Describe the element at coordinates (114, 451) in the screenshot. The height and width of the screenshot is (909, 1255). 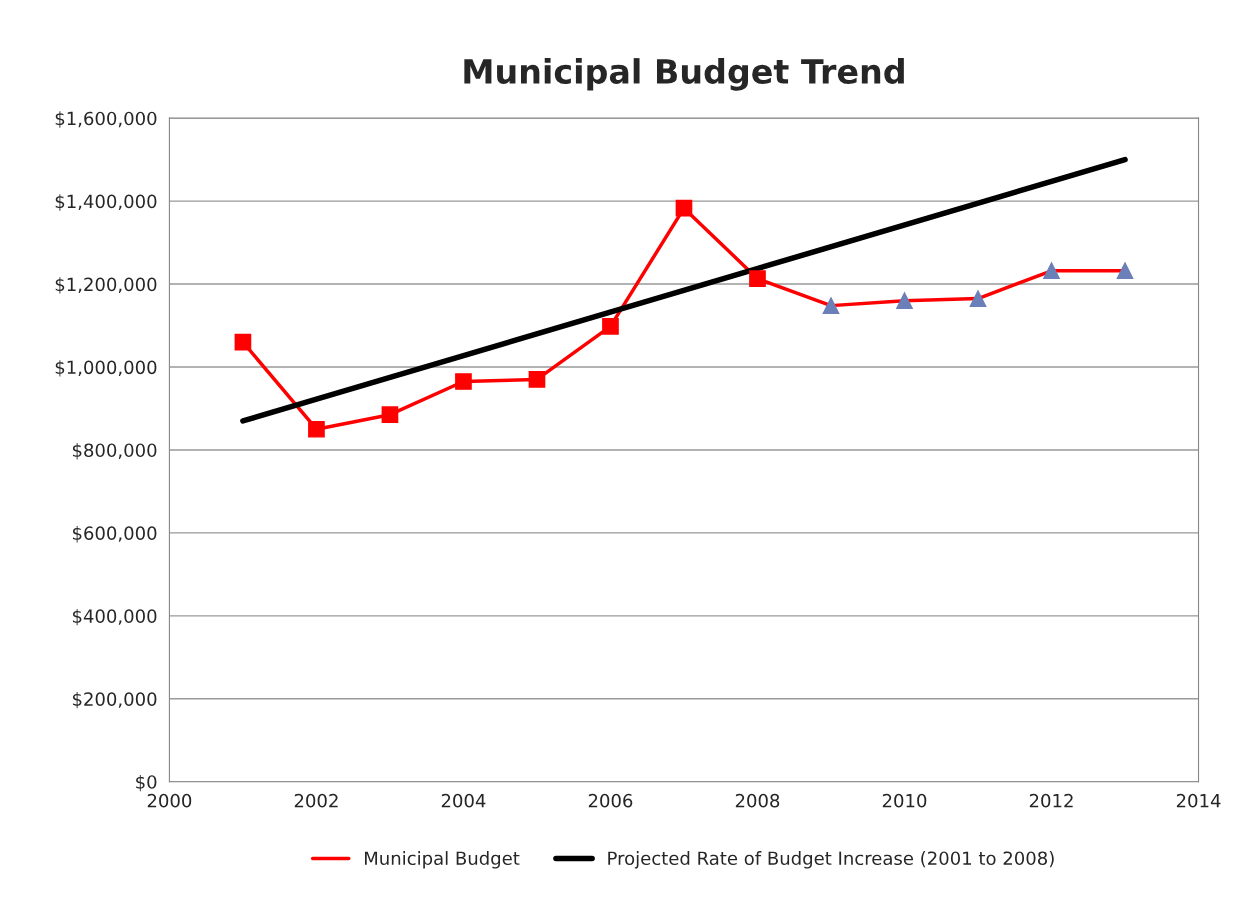
I see `y-tick-label: $800,000` at that location.